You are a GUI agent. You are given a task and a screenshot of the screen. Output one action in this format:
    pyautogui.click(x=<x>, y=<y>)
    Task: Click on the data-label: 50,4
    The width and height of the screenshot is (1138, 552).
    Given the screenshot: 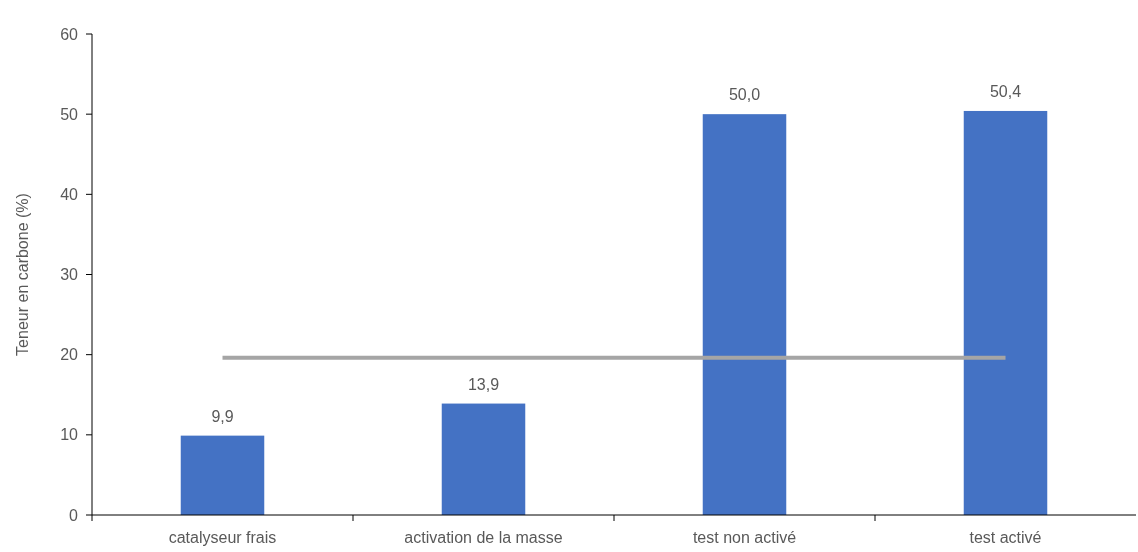 What is the action you would take?
    pyautogui.click(x=1005, y=91)
    